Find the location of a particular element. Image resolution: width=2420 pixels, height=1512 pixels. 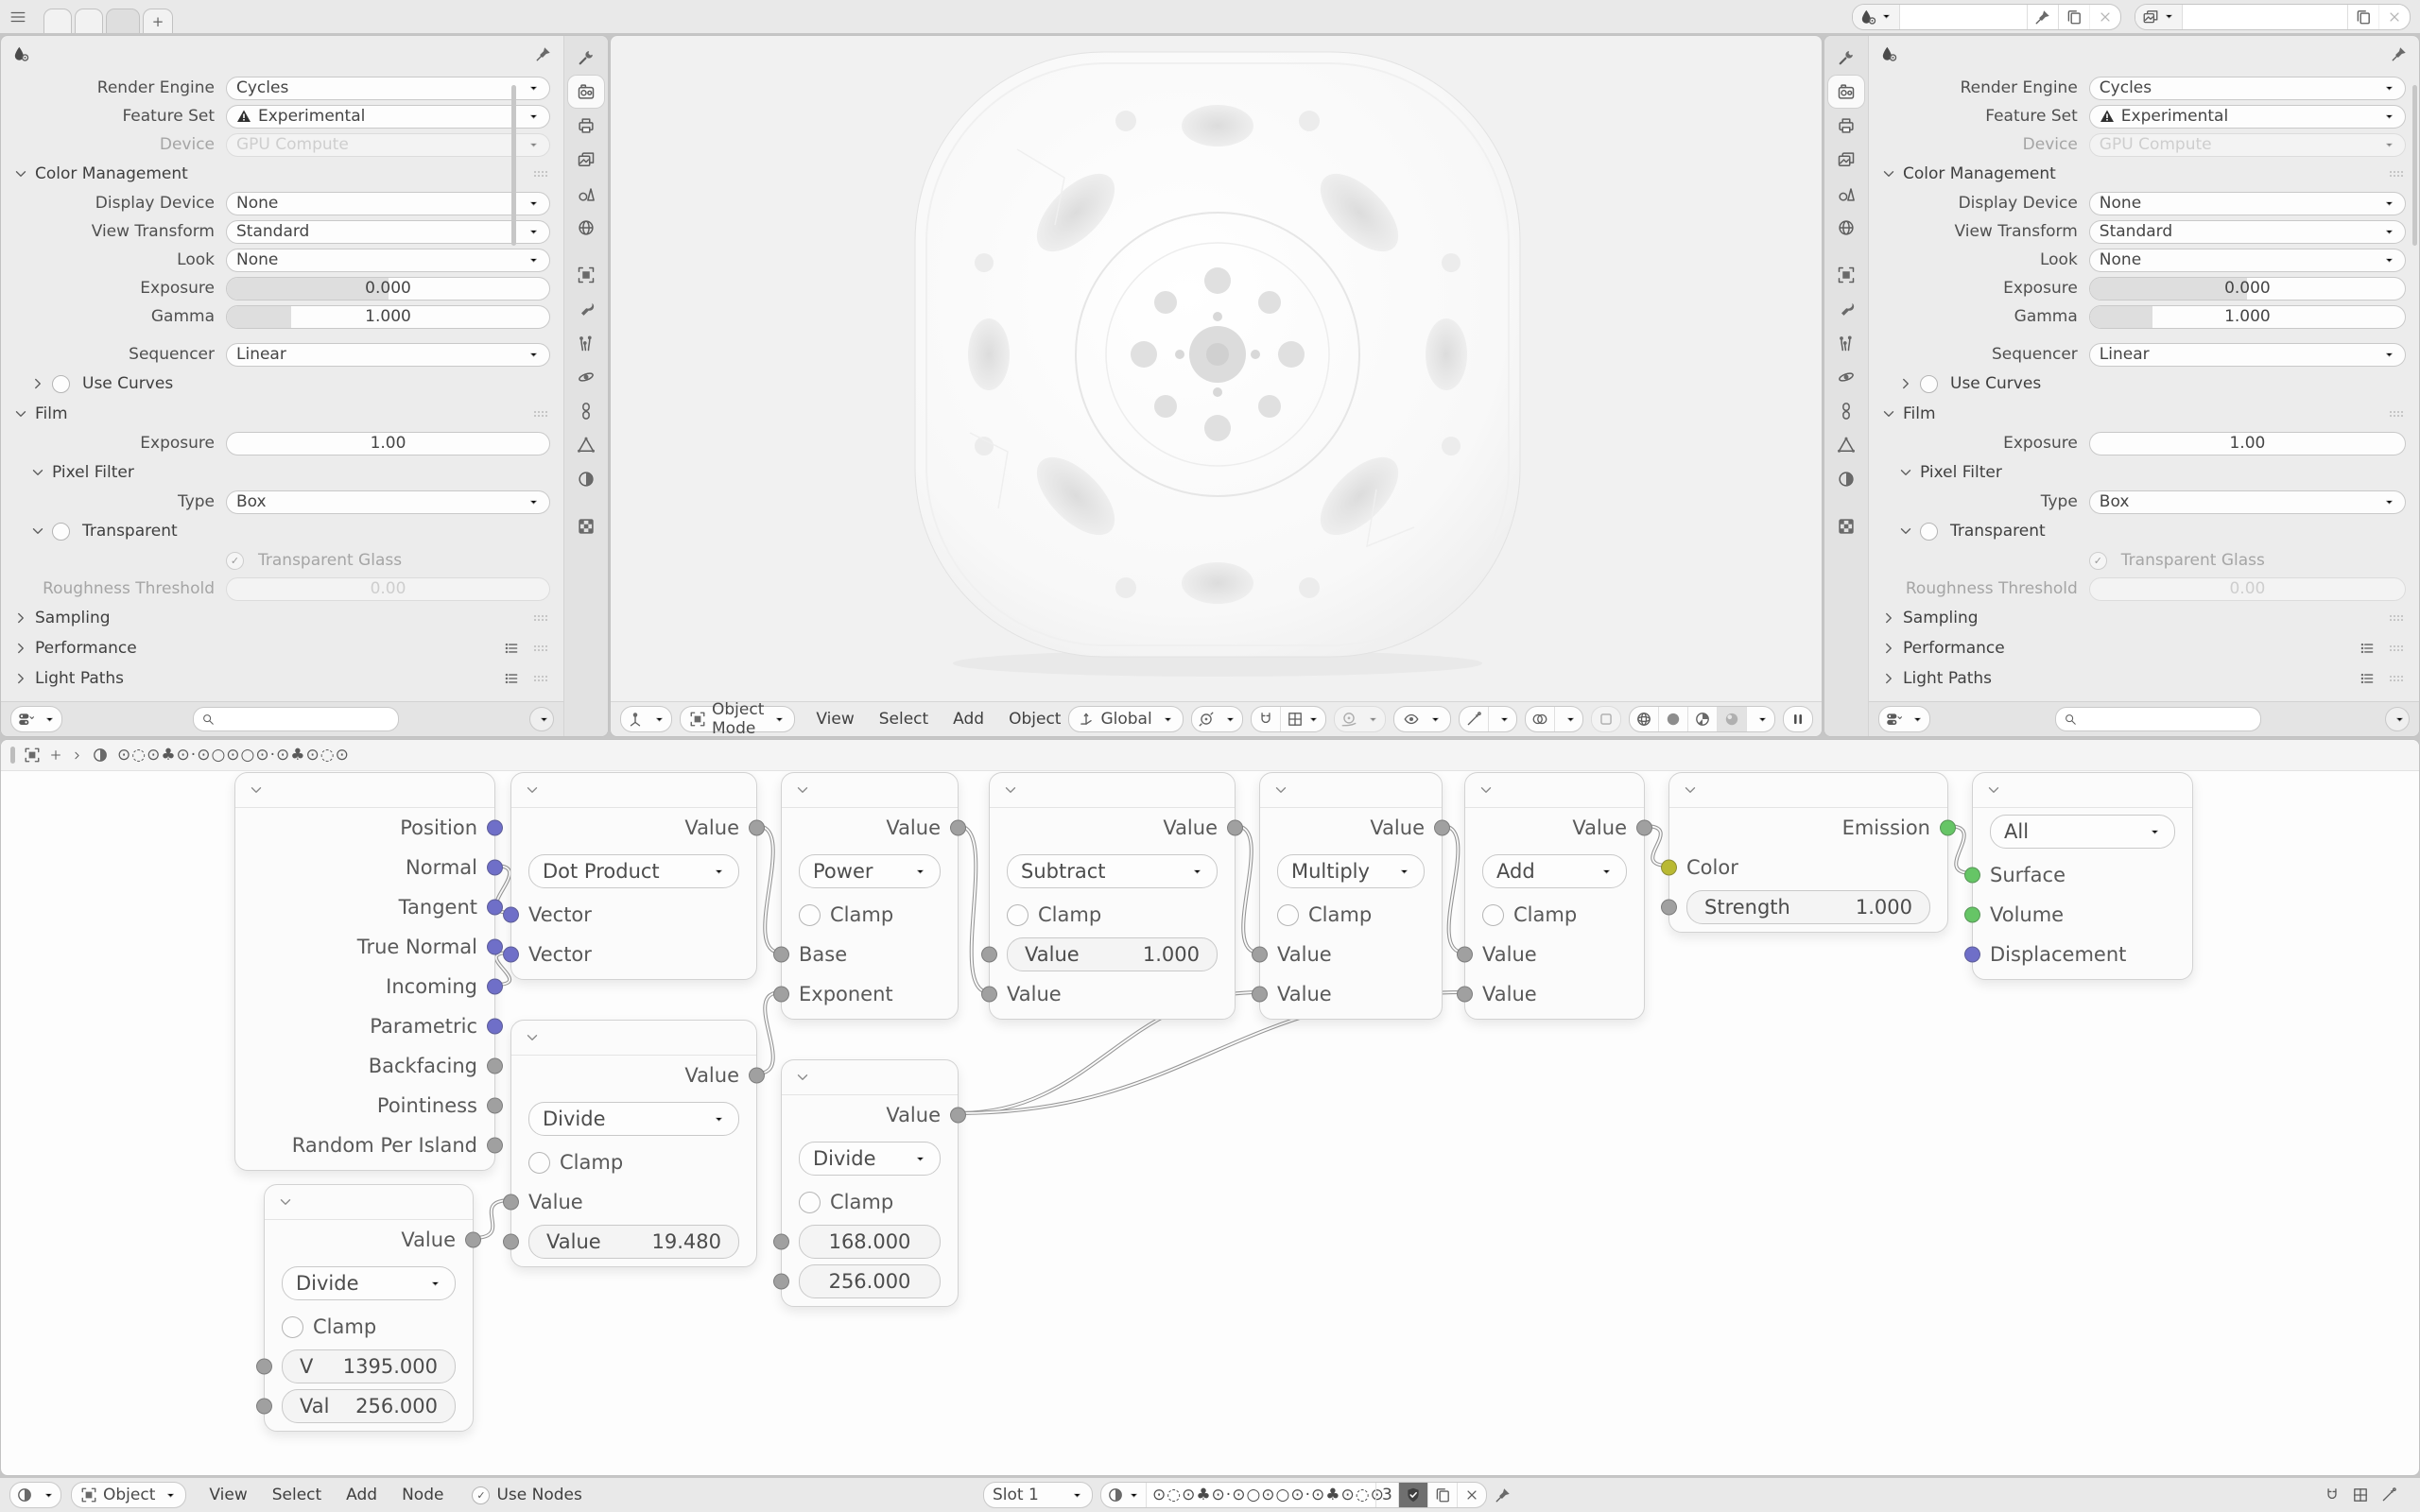

properties-tab-output is located at coordinates (586, 126).